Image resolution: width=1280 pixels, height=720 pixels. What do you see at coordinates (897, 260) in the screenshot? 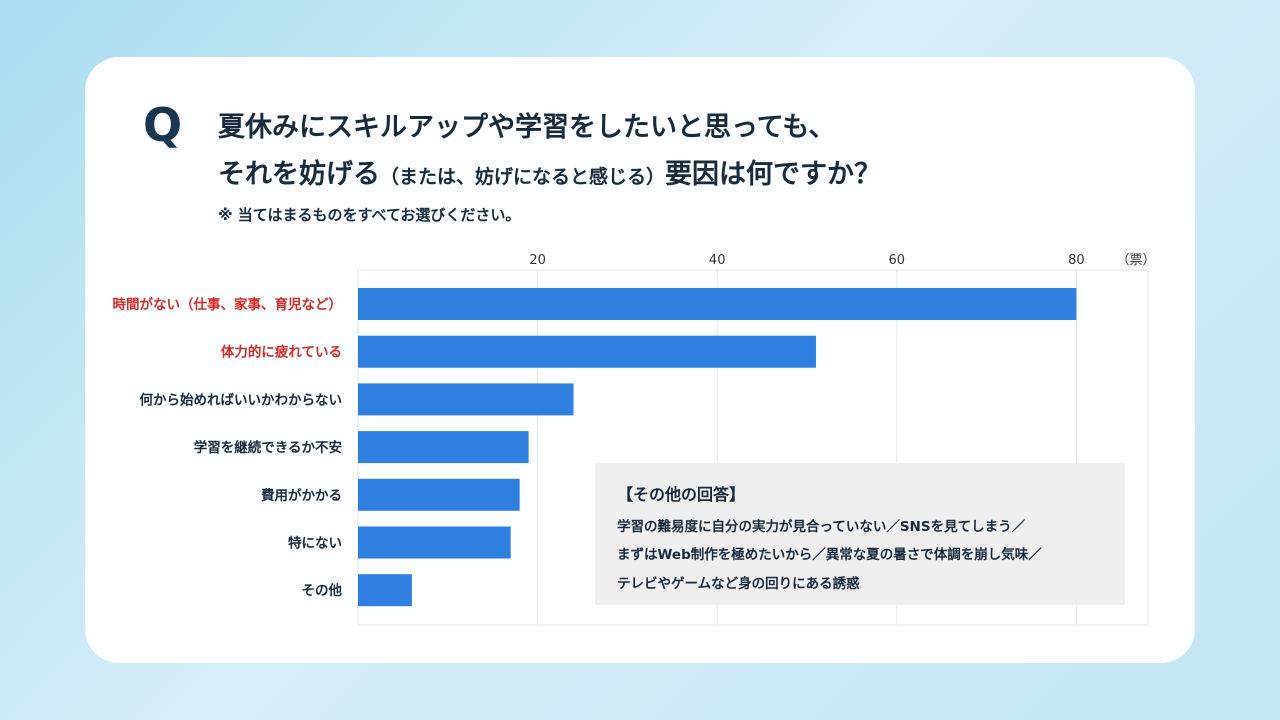
I see `x-tick-label: 60` at bounding box center [897, 260].